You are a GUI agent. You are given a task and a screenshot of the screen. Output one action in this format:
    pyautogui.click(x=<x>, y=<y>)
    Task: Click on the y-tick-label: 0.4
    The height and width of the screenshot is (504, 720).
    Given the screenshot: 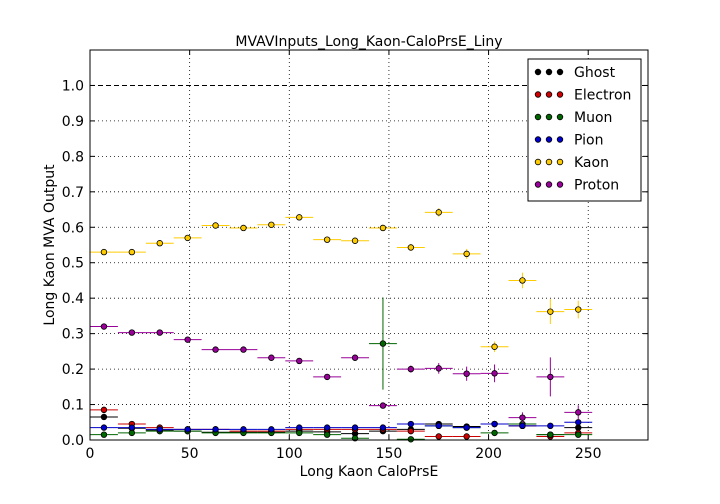 What is the action you would take?
    pyautogui.click(x=73, y=299)
    